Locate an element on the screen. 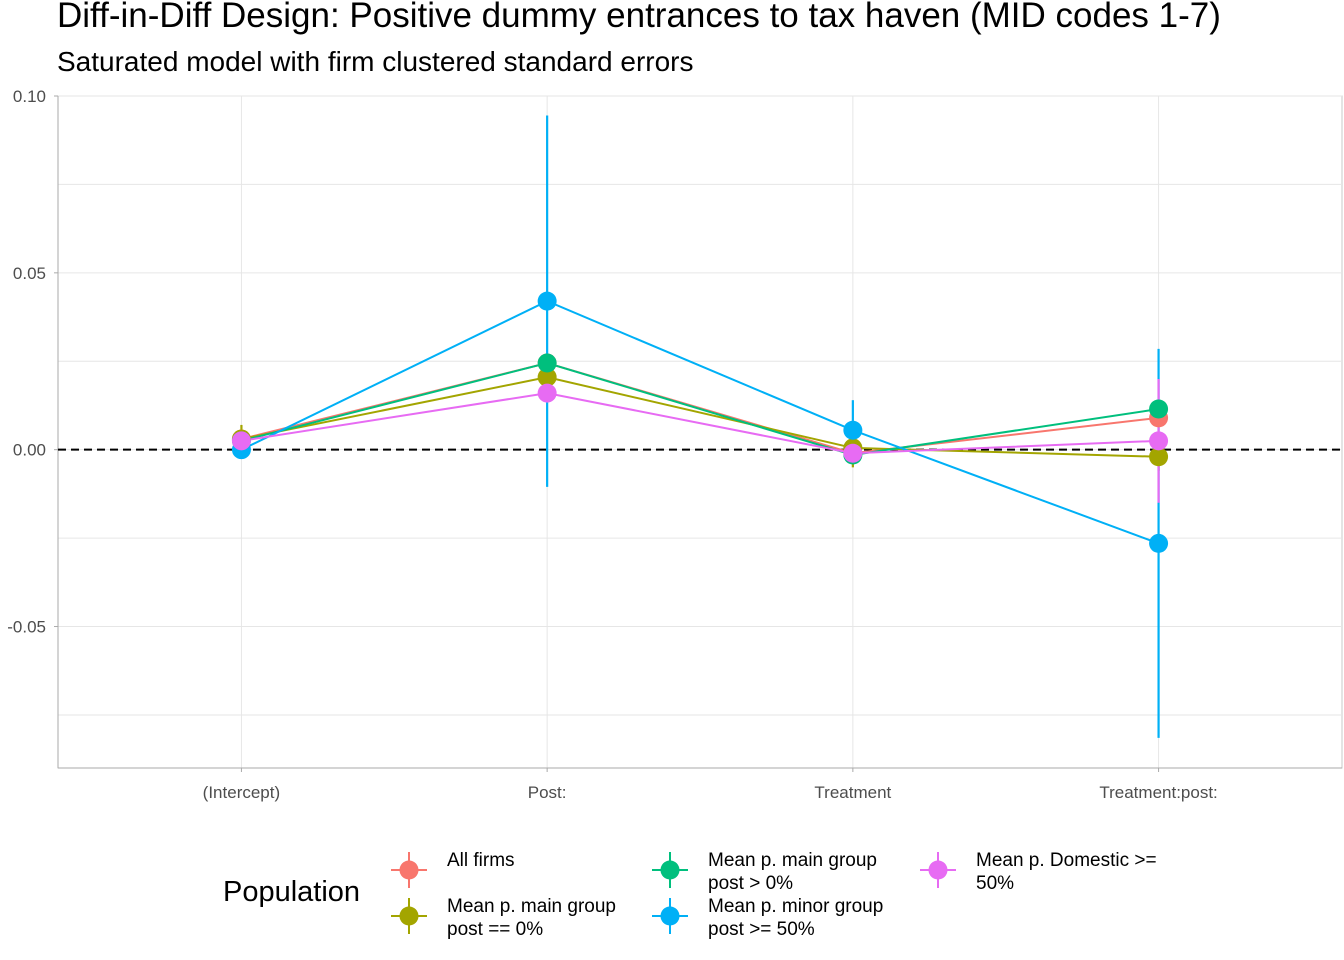 This screenshot has width=1344, height=960. y-tick-label: 0.00 is located at coordinates (29, 450).